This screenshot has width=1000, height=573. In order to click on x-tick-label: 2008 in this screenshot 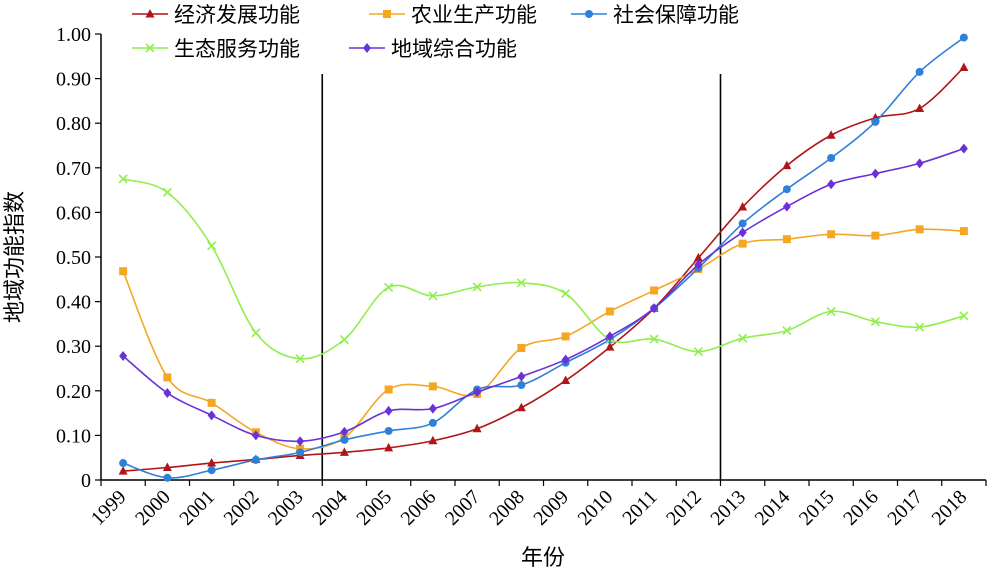, I will do `click(507, 508)`.